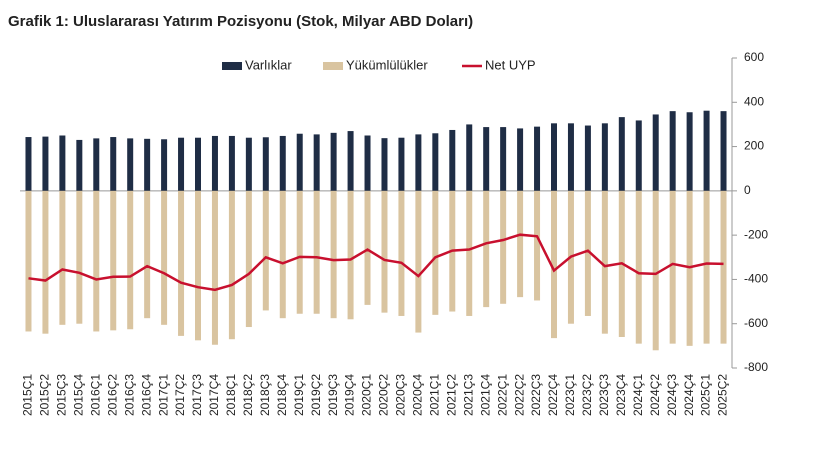  Describe the element at coordinates (214, 395) in the screenshot. I see `x-tick-label: 2017Ç4` at that location.